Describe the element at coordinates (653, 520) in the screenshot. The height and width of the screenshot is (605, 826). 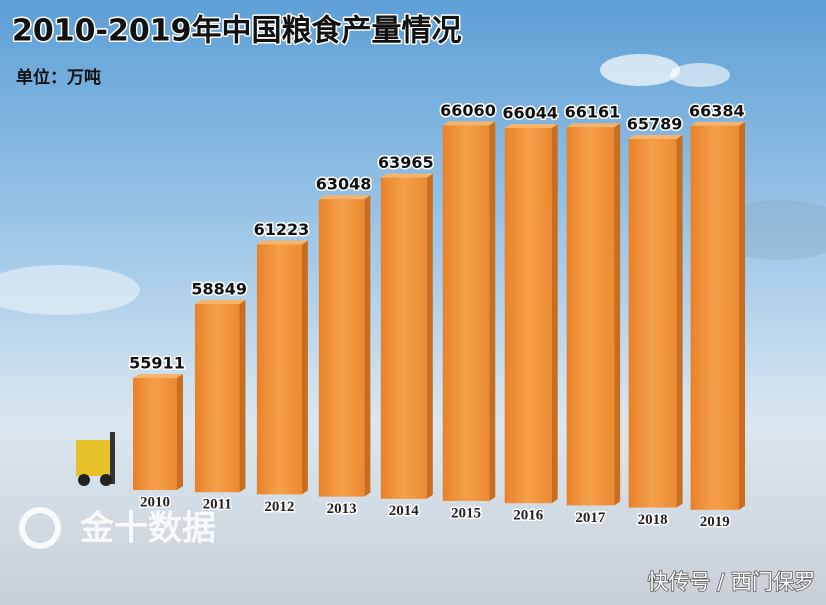
I see `x-tick-label: 2018` at that location.